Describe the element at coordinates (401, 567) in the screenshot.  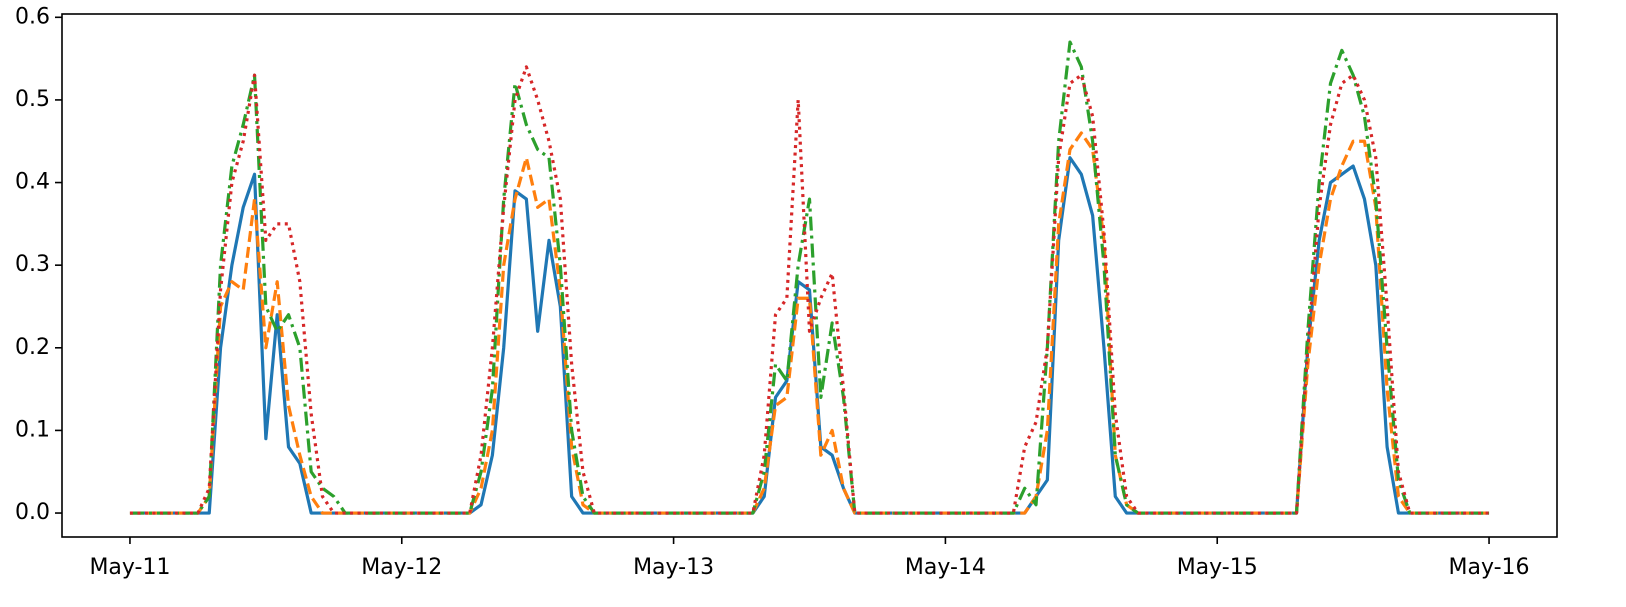
I see `x-tick-label: May-12` at that location.